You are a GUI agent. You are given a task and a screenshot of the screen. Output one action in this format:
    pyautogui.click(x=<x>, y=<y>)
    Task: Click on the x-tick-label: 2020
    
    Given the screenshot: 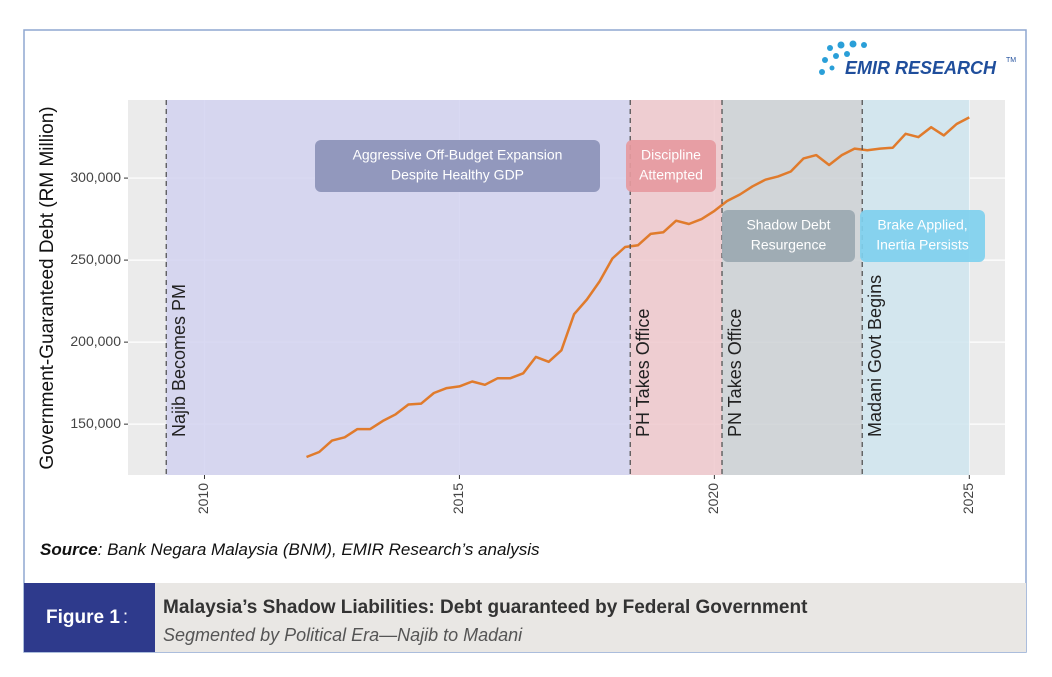 What is the action you would take?
    pyautogui.click(x=713, y=498)
    